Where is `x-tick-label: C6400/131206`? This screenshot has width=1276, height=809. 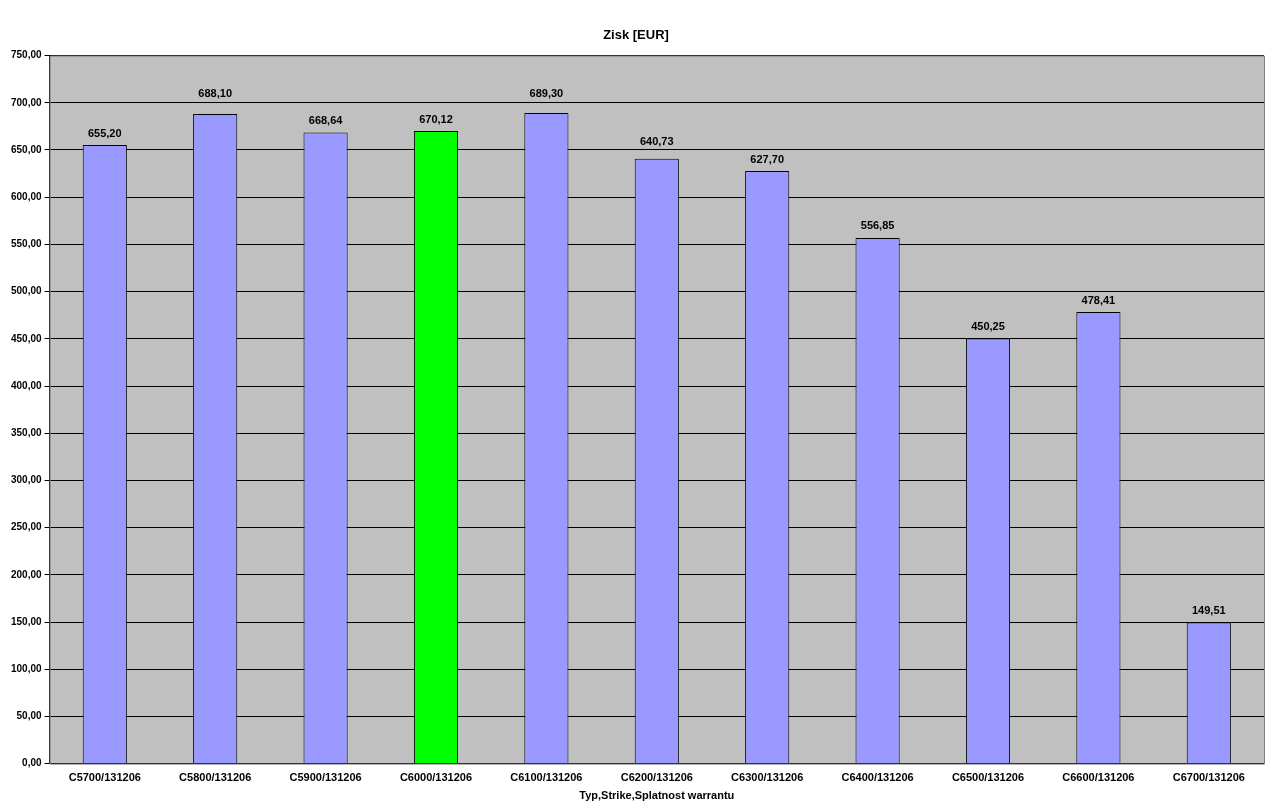 x-tick-label: C6400/131206 is located at coordinates (877, 777).